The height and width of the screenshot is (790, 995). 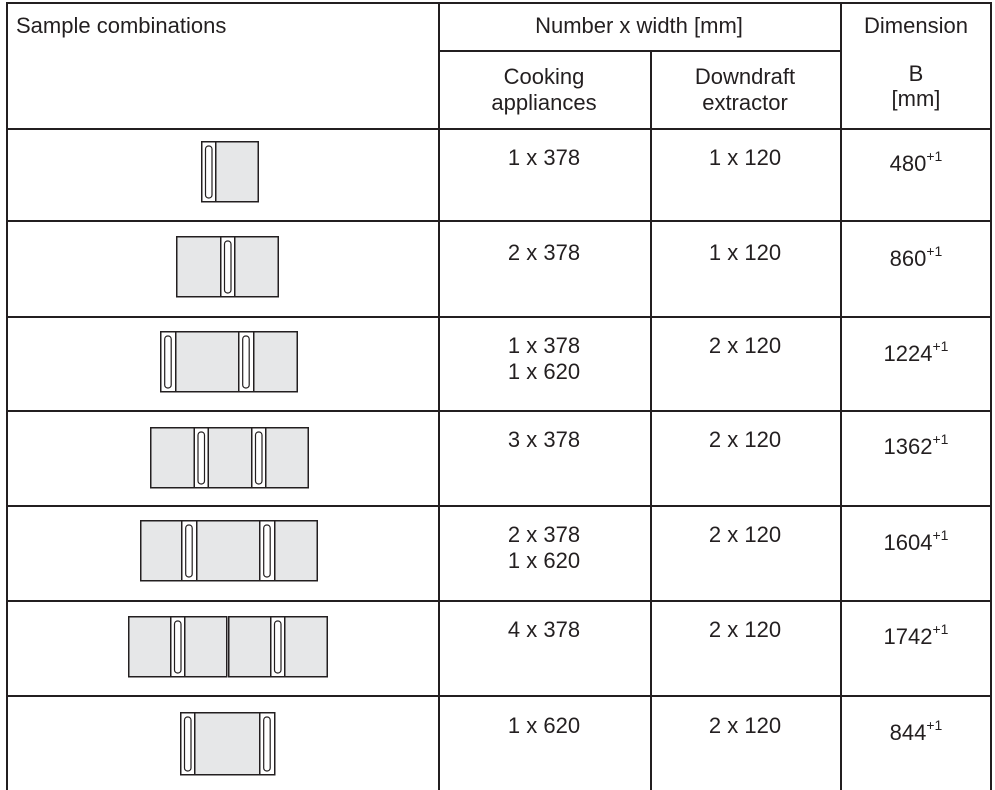 I want to click on cooking-value-row-1: 1 x 378, so click(x=544, y=157).